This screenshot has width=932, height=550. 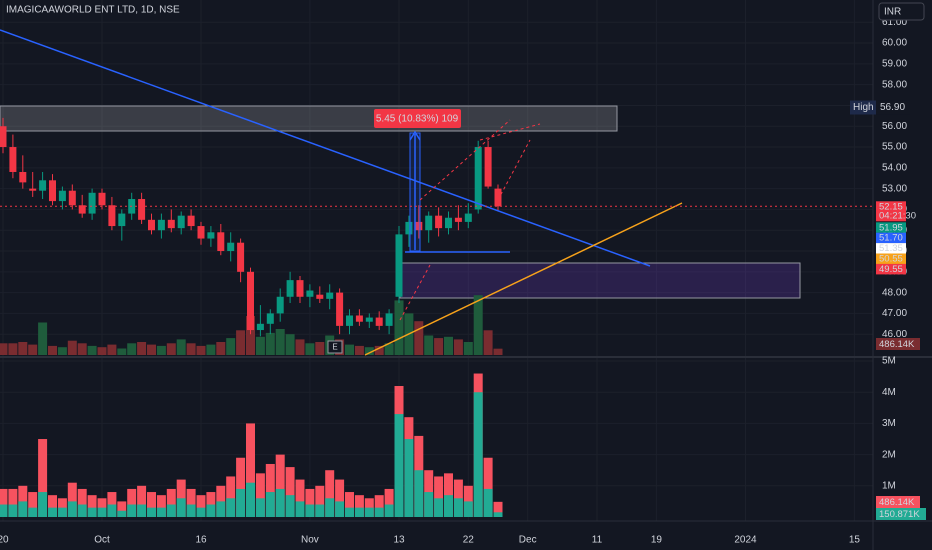 What do you see at coordinates (889, 423) in the screenshot?
I see `volume-tick-label: 3M` at bounding box center [889, 423].